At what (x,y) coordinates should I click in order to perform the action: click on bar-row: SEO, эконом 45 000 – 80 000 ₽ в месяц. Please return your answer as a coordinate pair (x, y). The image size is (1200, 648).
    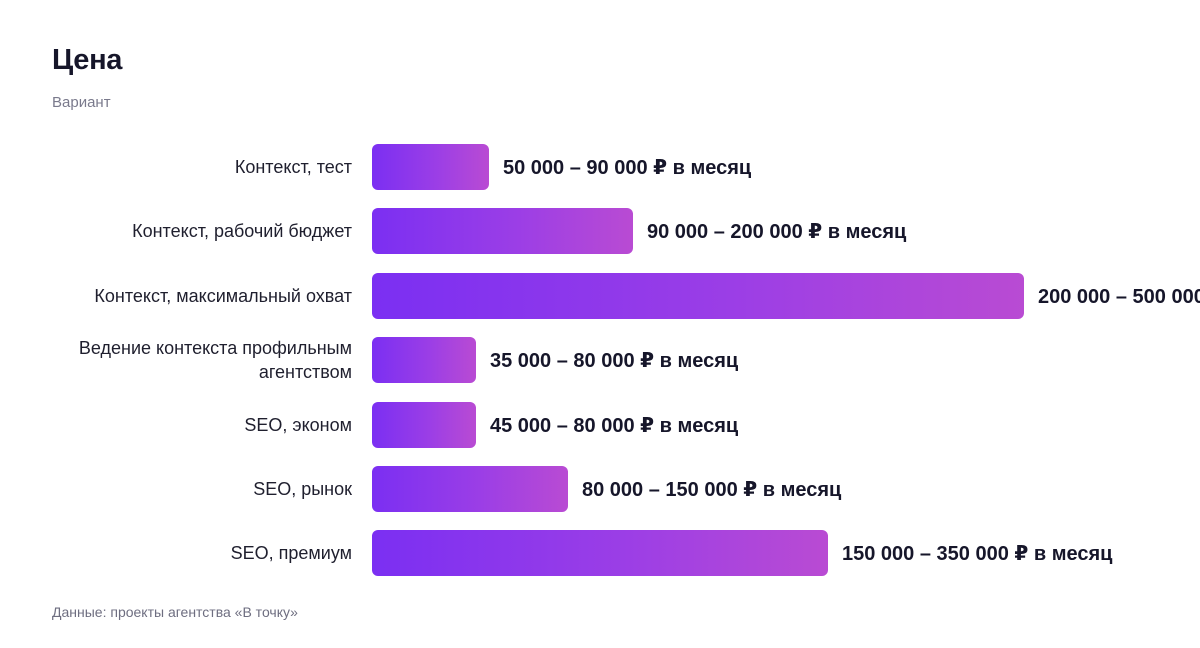
    Looking at the image, I should click on (600, 425).